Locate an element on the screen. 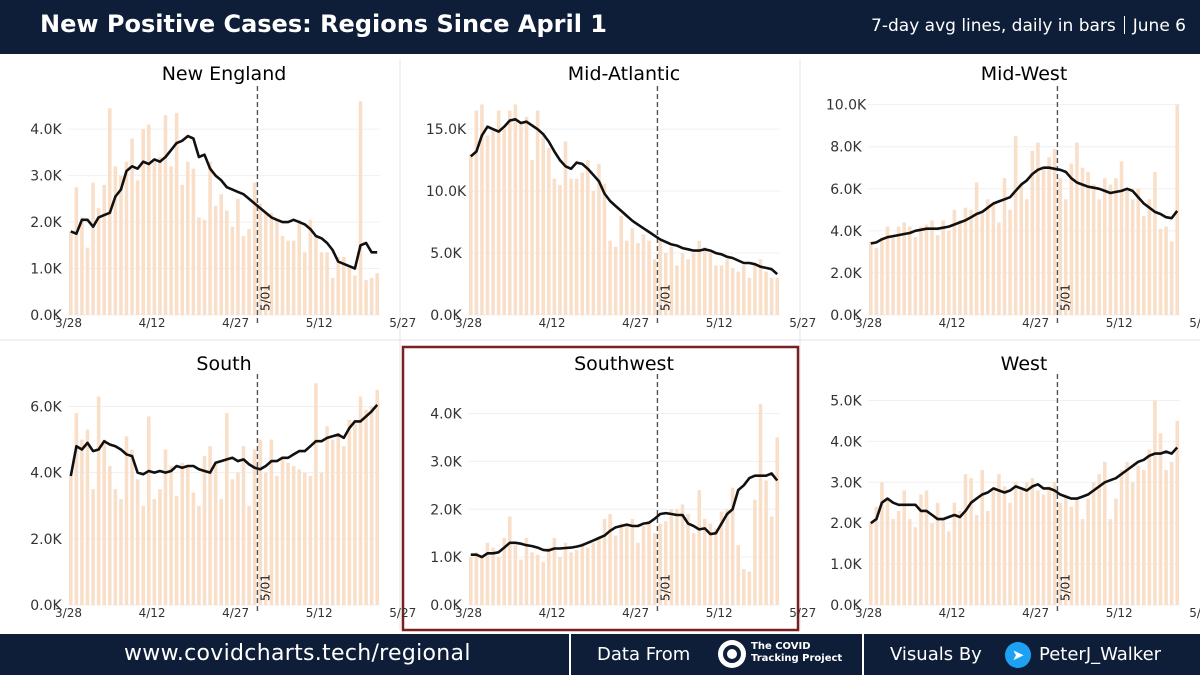  visuals-by-label: Visuals By is located at coordinates (936, 654).